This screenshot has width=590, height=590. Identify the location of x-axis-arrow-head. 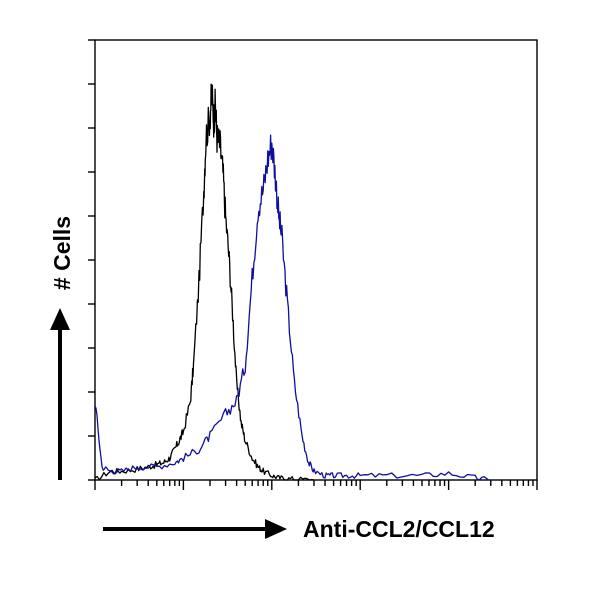
(276, 529).